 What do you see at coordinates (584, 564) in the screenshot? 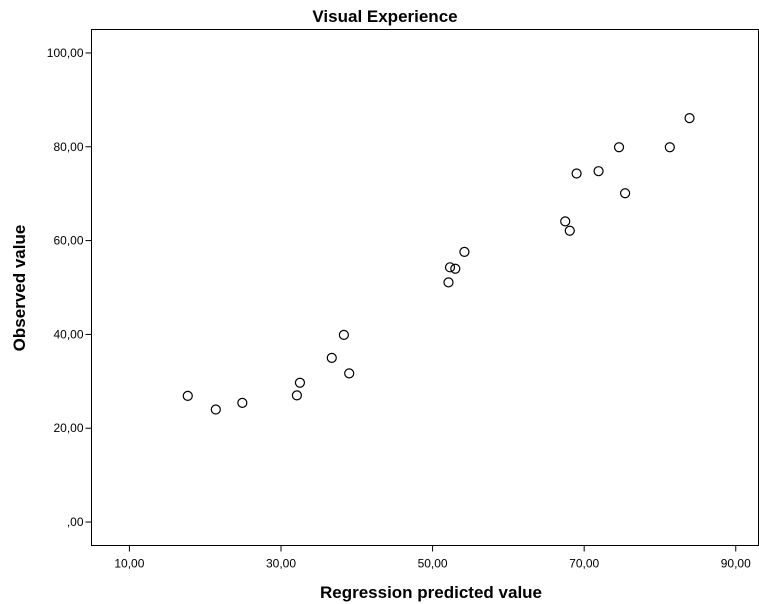
I see `x-tick-label: 70,00` at bounding box center [584, 564].